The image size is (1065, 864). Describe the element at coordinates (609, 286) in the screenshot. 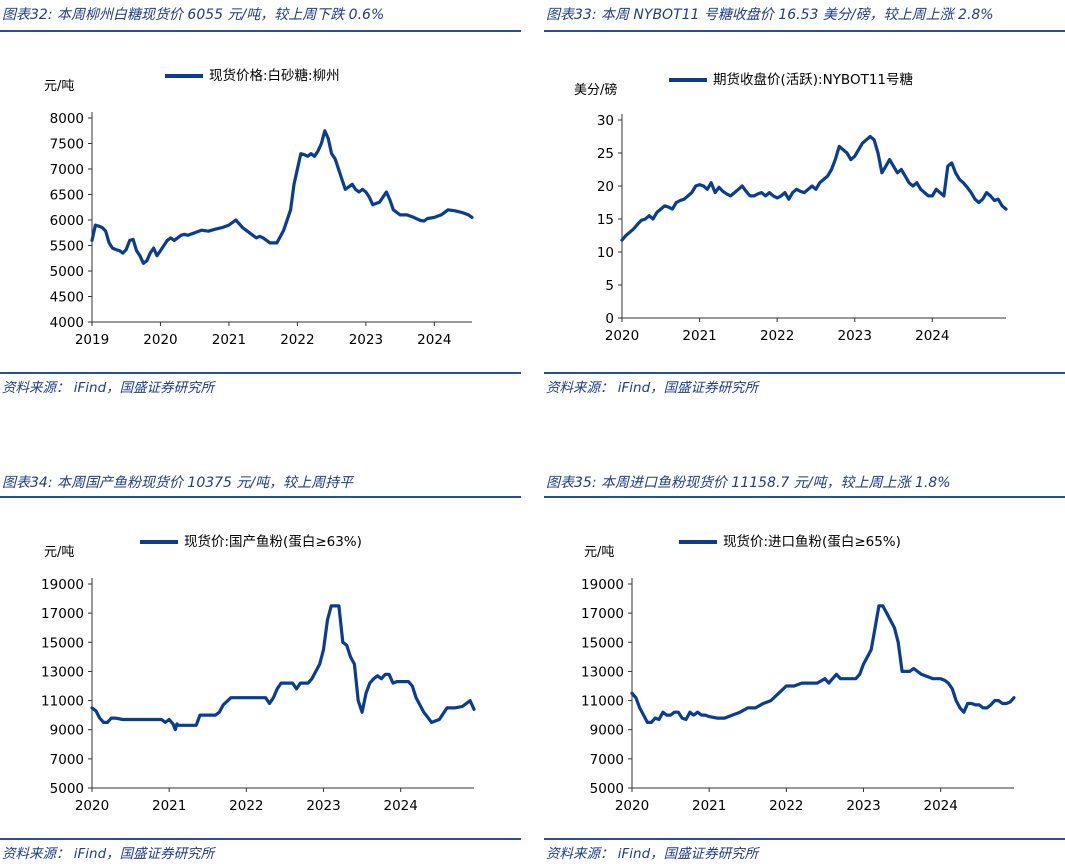

I see `y-tick-label: 5` at that location.